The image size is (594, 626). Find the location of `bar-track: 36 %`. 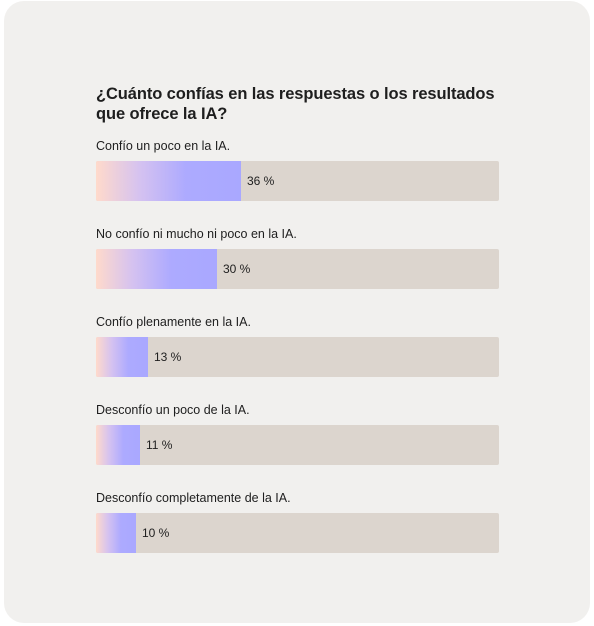

bar-track: 36 % is located at coordinates (297, 181).